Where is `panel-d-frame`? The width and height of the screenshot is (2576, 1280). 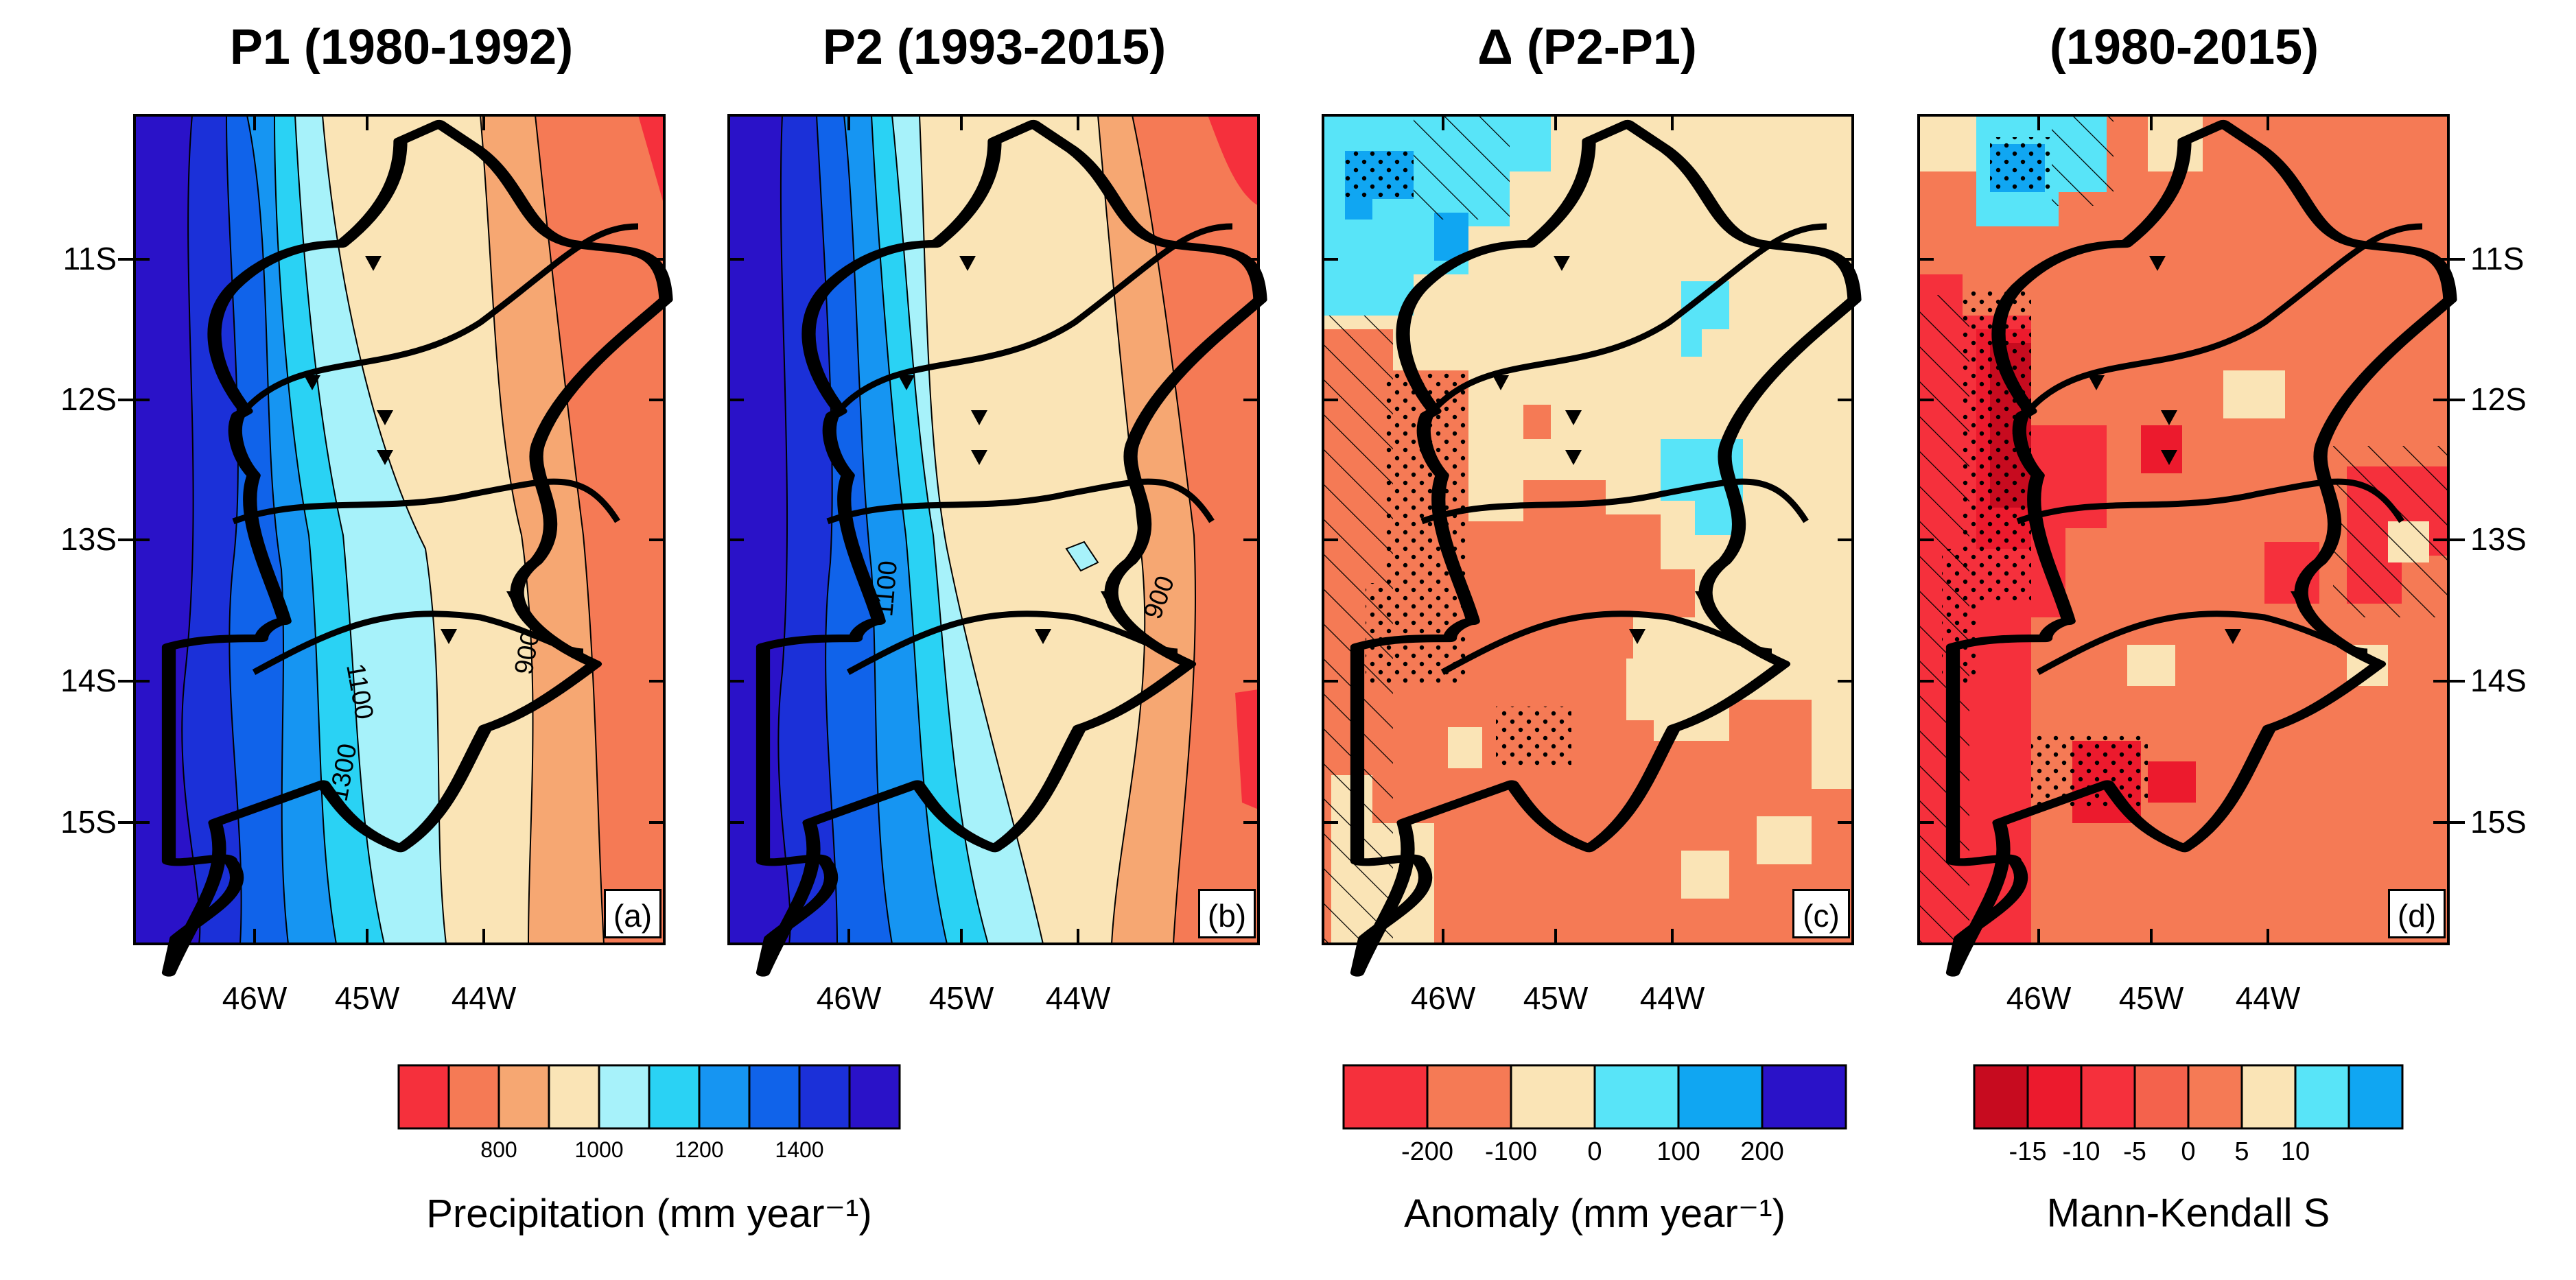
panel-d-frame is located at coordinates (2183, 529).